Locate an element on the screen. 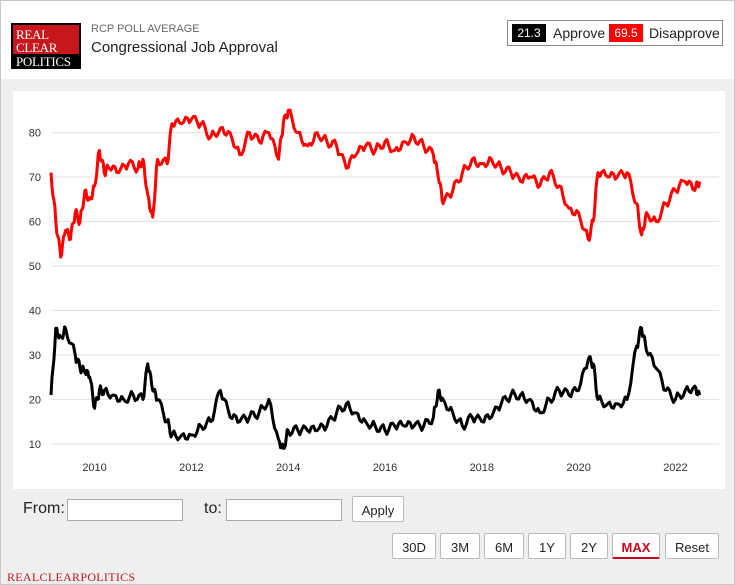  range-max-button: MAX is located at coordinates (636, 546).